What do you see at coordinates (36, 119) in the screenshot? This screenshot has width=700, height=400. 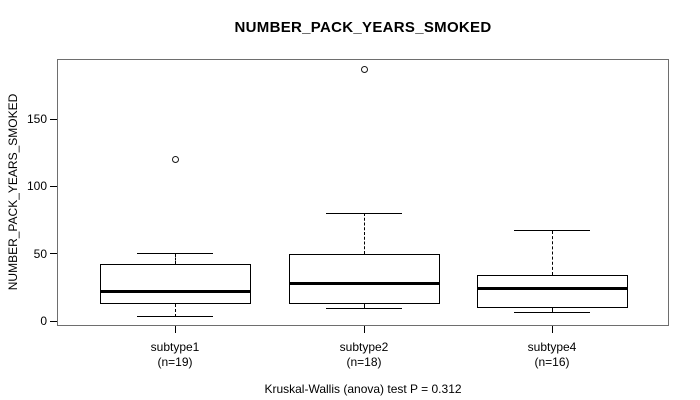 I see `y-tick-label: 150` at bounding box center [36, 119].